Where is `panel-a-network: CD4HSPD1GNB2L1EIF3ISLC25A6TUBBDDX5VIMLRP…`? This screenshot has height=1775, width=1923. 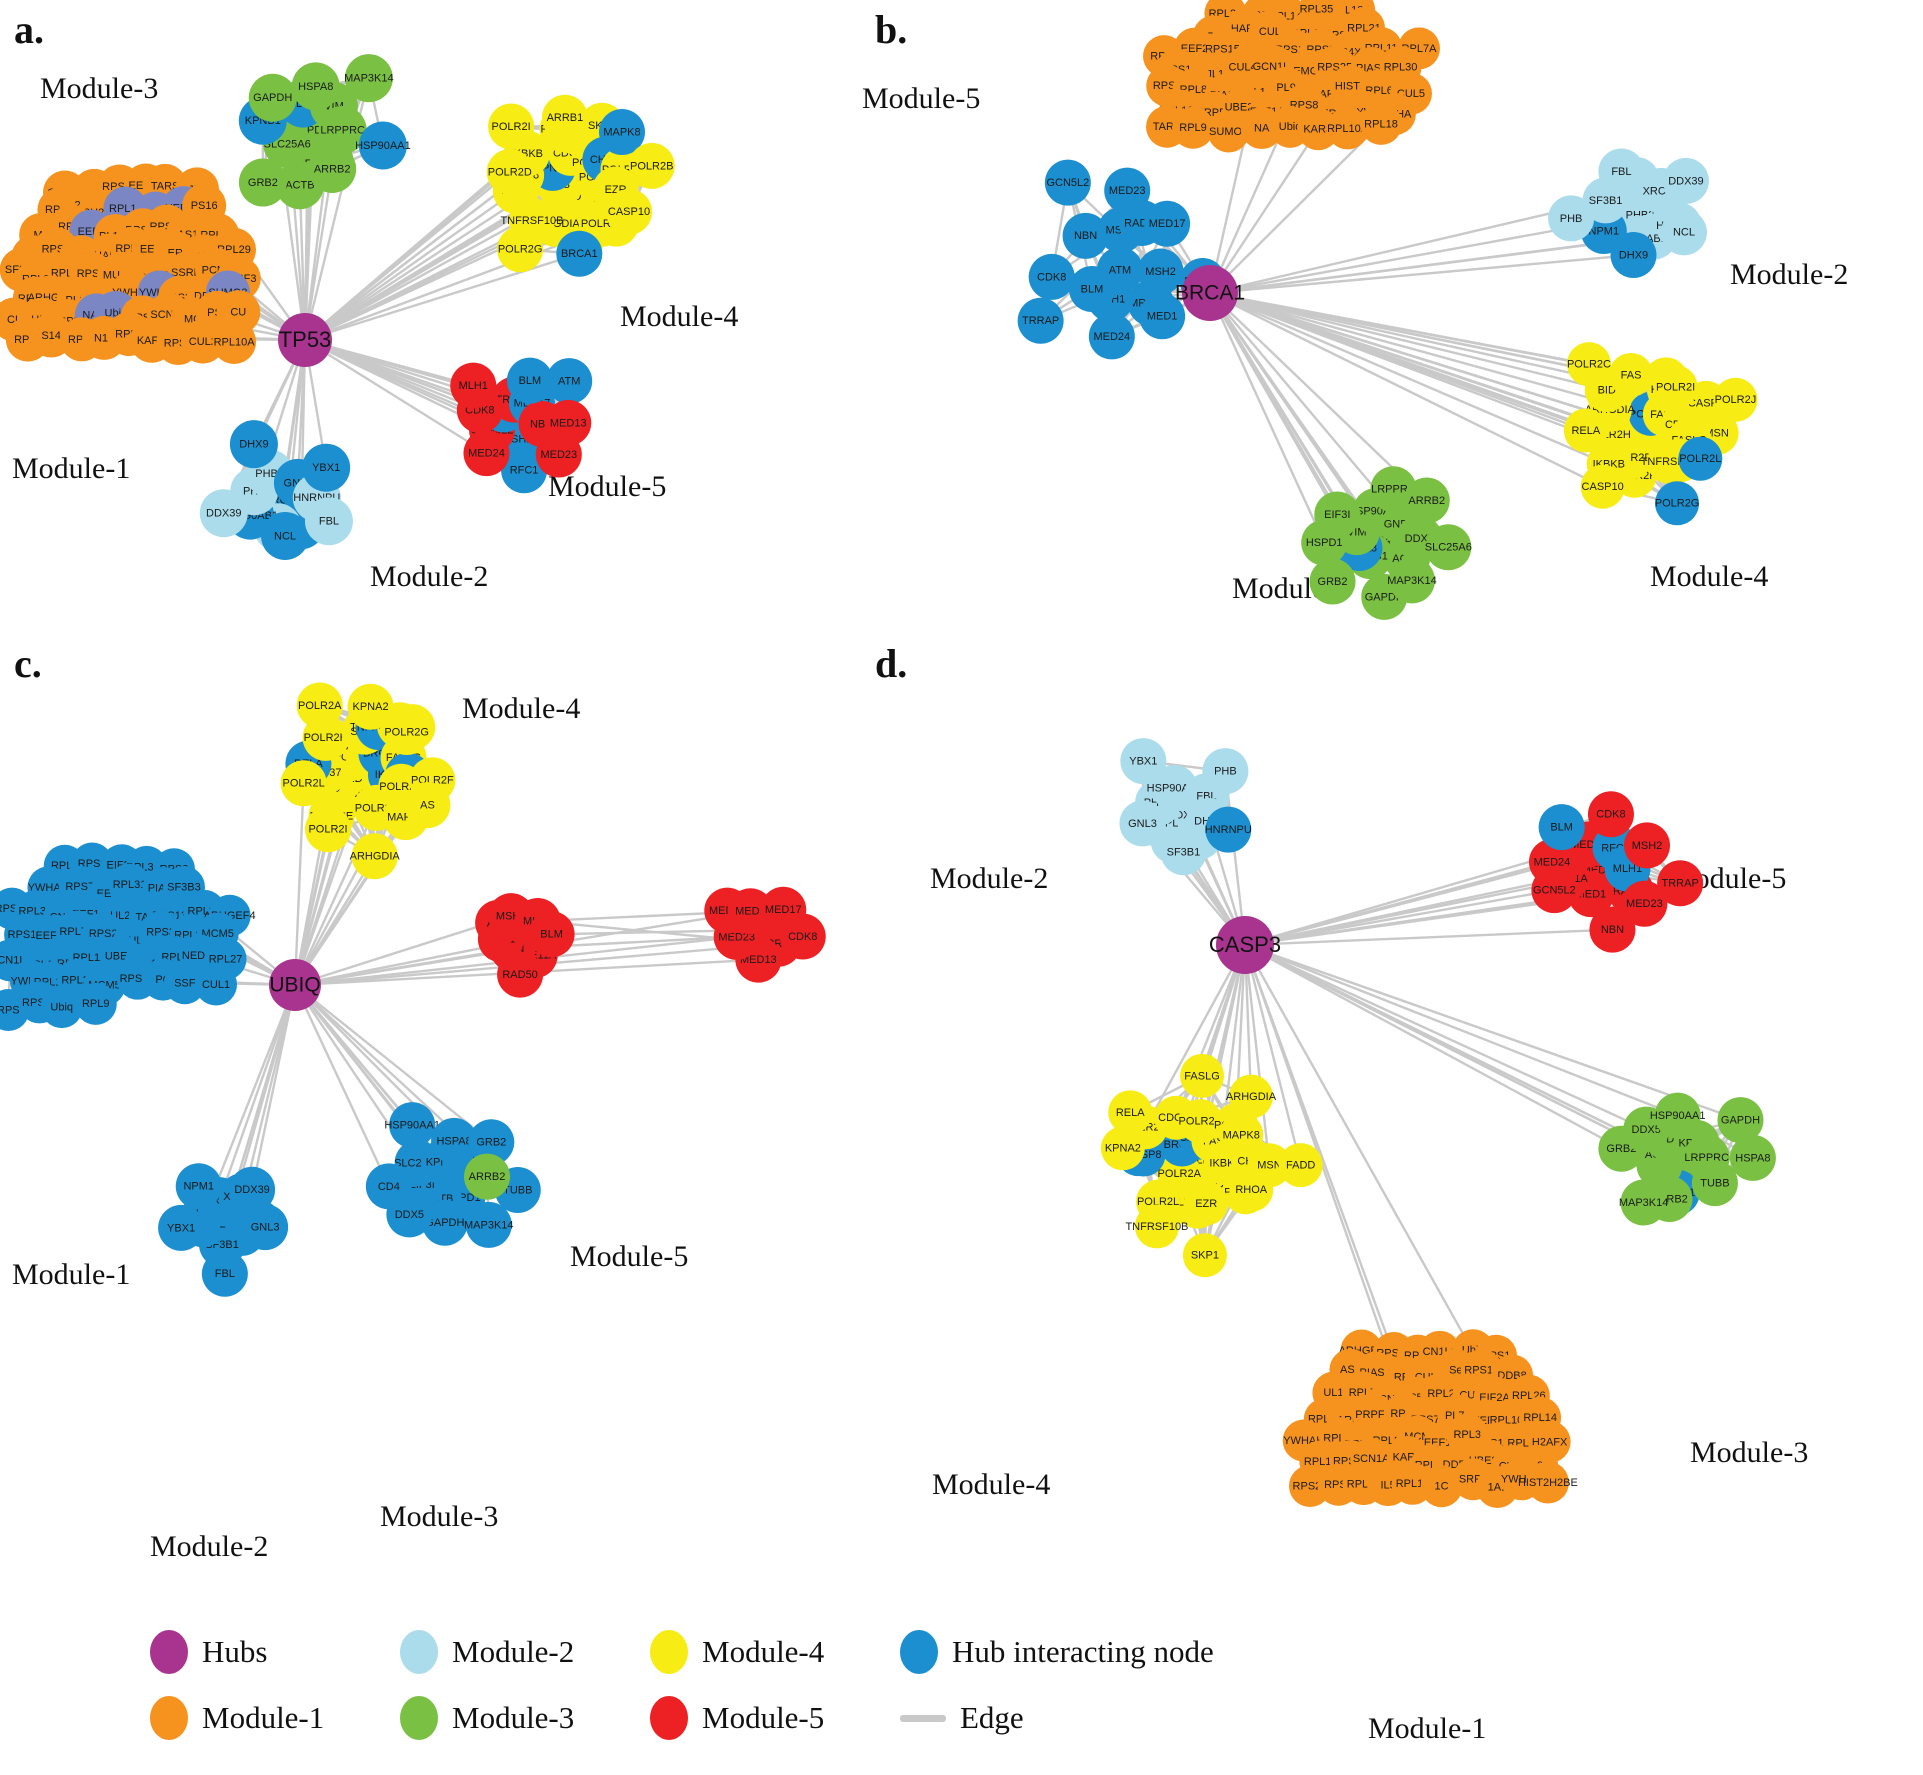
panel-a-network: CD4HSPD1GNB2L1EIF3ISLC25A6TUBBDDX5VIMLRP… is located at coordinates (337, 307).